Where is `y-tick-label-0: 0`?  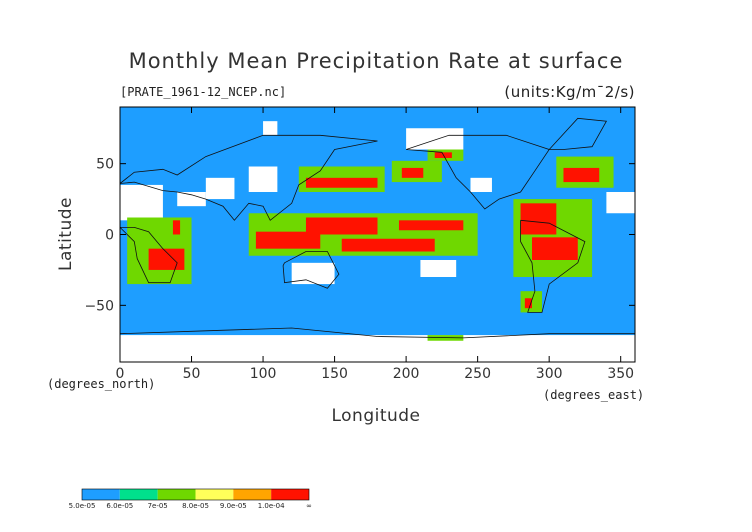
y-tick-label-0: 0 is located at coordinates (109, 236).